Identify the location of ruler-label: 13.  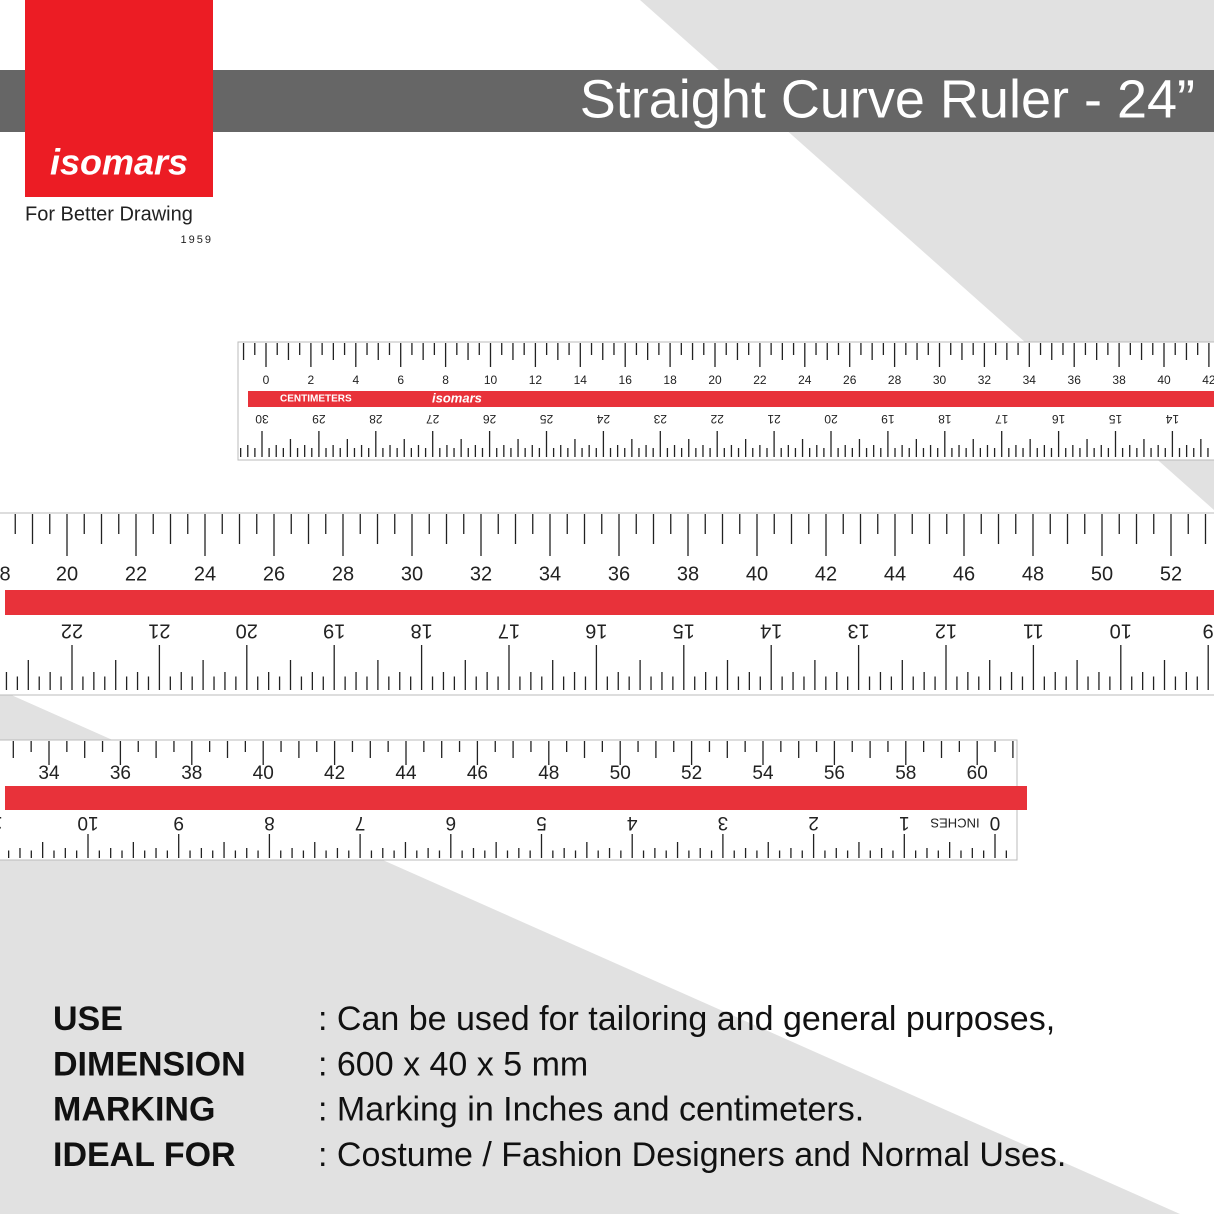
(858, 631).